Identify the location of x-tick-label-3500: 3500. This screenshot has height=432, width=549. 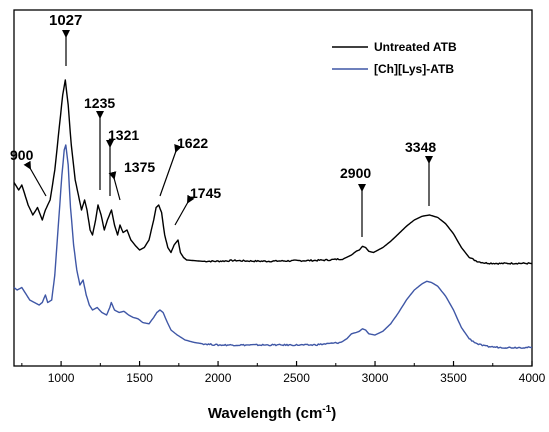
(453, 378).